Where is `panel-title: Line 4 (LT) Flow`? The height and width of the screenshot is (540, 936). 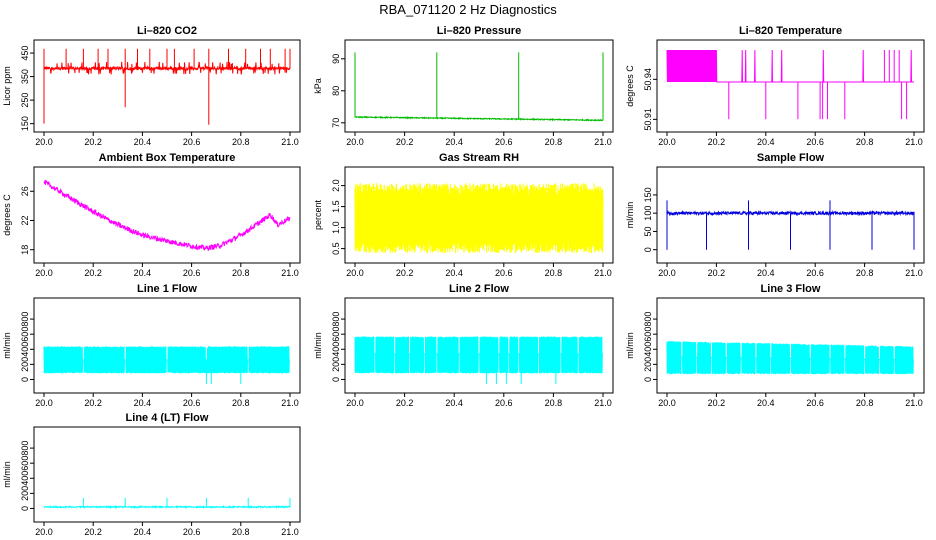
panel-title: Line 4 (LT) Flow is located at coordinates (167, 418).